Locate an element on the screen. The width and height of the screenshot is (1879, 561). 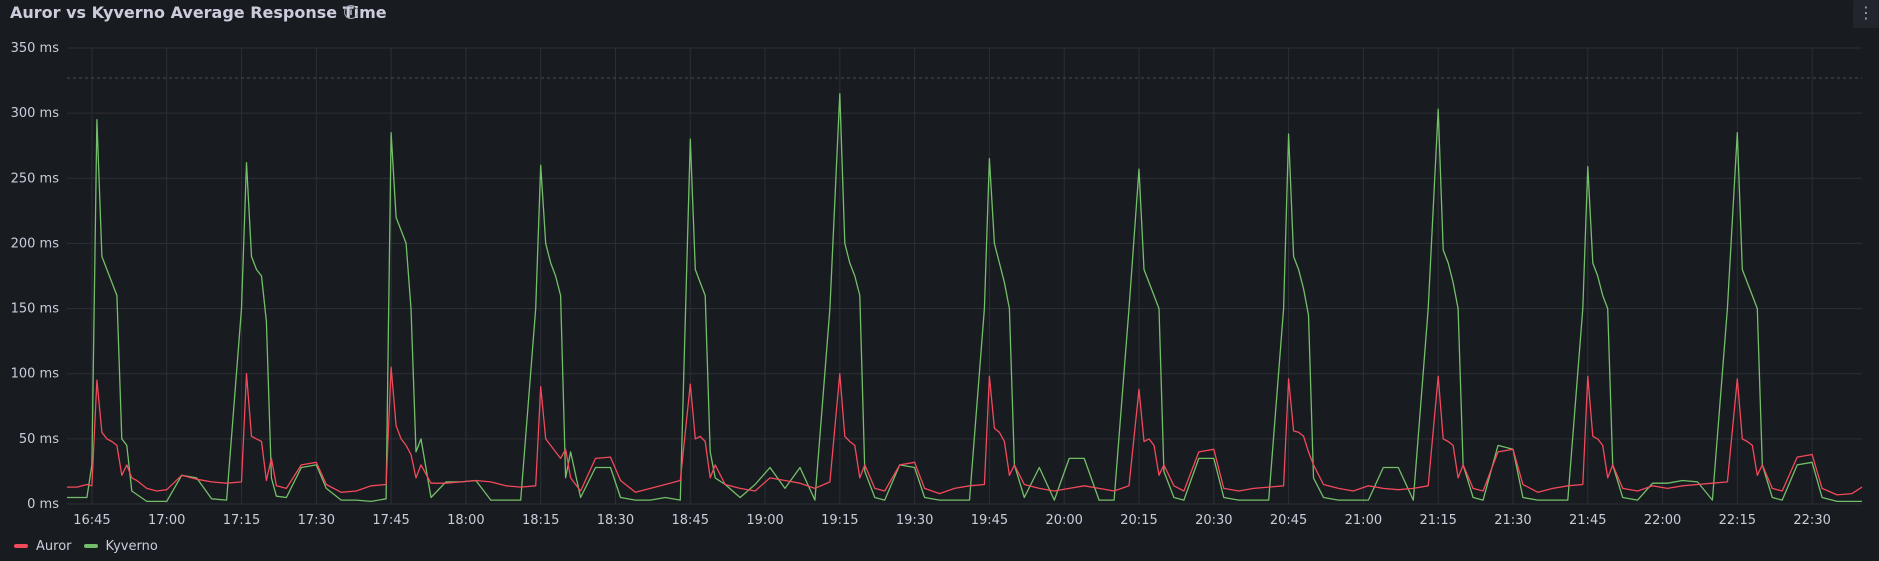
x-tick-label: 22:15 is located at coordinates (1737, 520).